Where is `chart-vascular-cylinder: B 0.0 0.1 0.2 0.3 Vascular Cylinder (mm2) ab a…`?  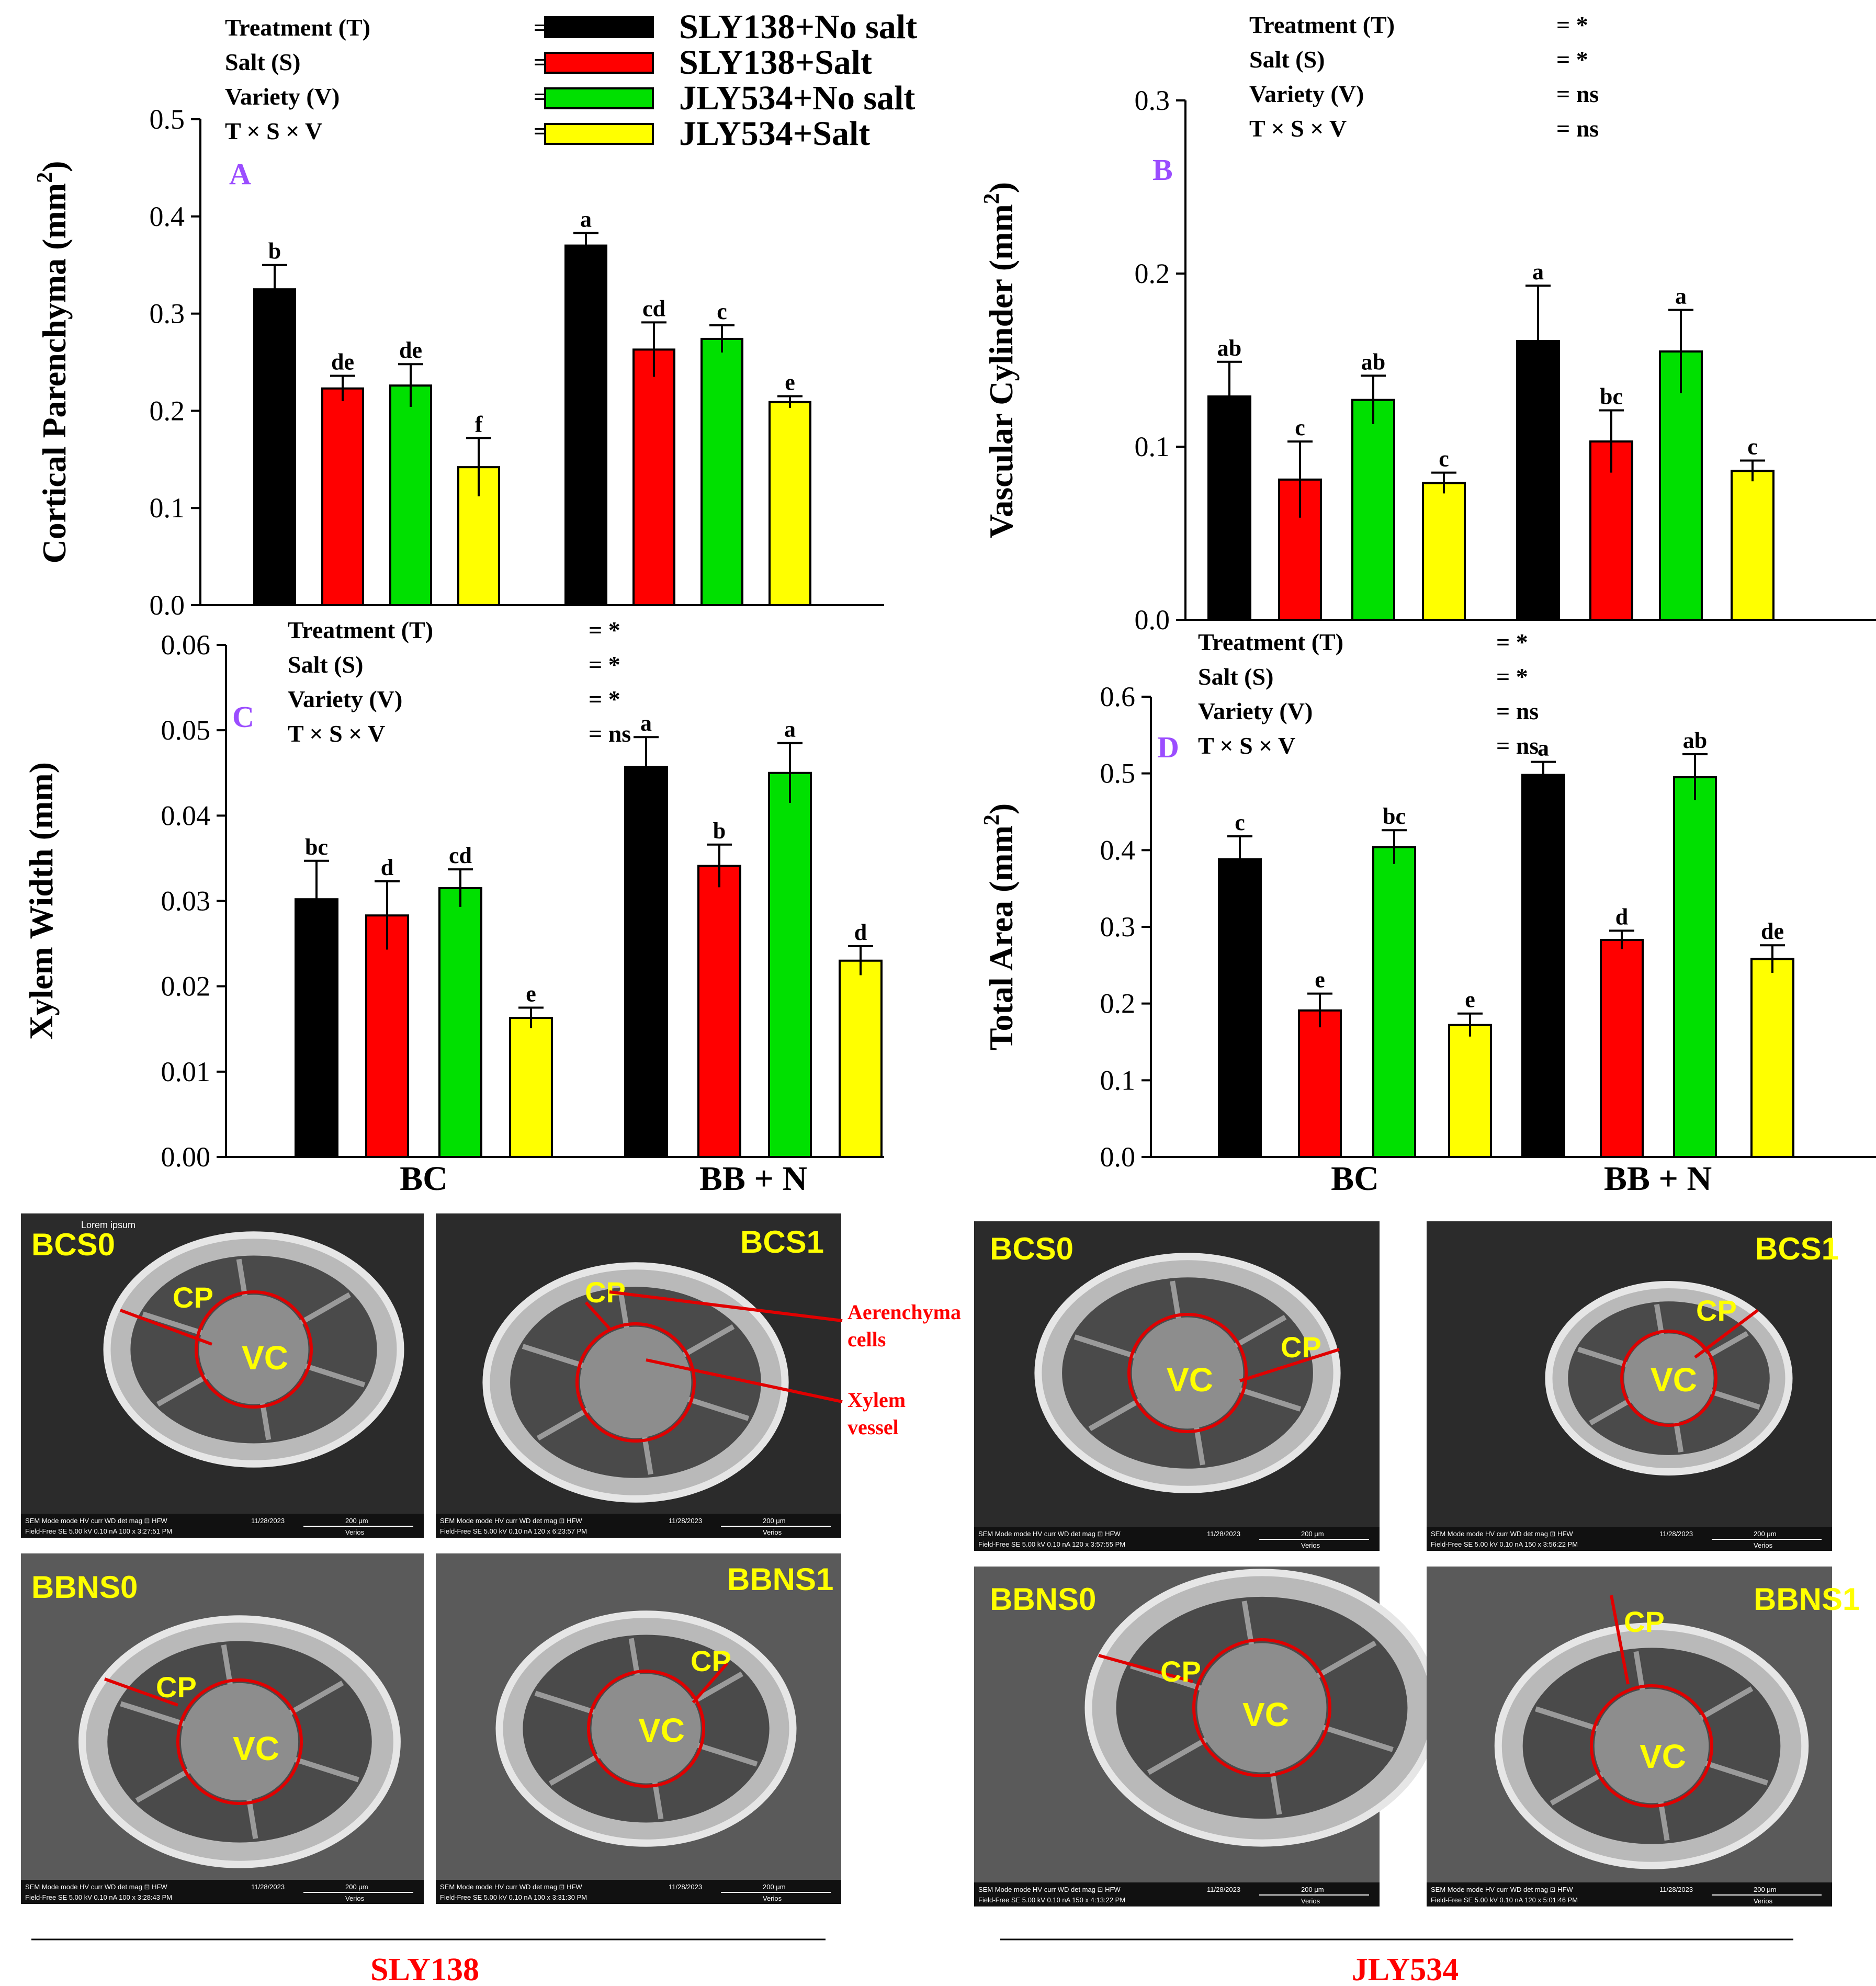 chart-vascular-cylinder: B 0.0 0.1 0.2 0.3 Vascular Cylinder (mm2) ab a… is located at coordinates (1428, 323).